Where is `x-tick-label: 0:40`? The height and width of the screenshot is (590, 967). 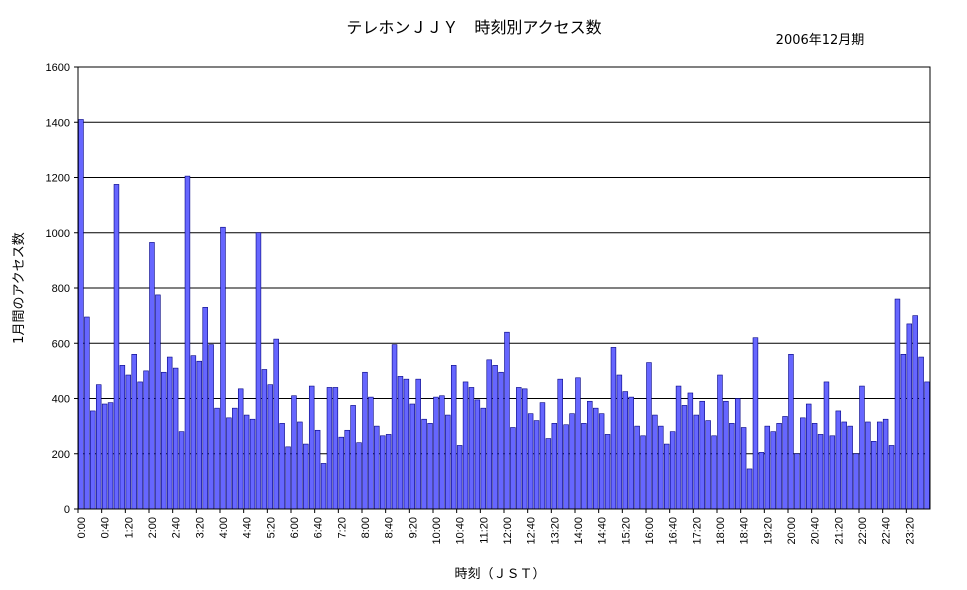
x-tick-label: 0:40 is located at coordinates (106, 527).